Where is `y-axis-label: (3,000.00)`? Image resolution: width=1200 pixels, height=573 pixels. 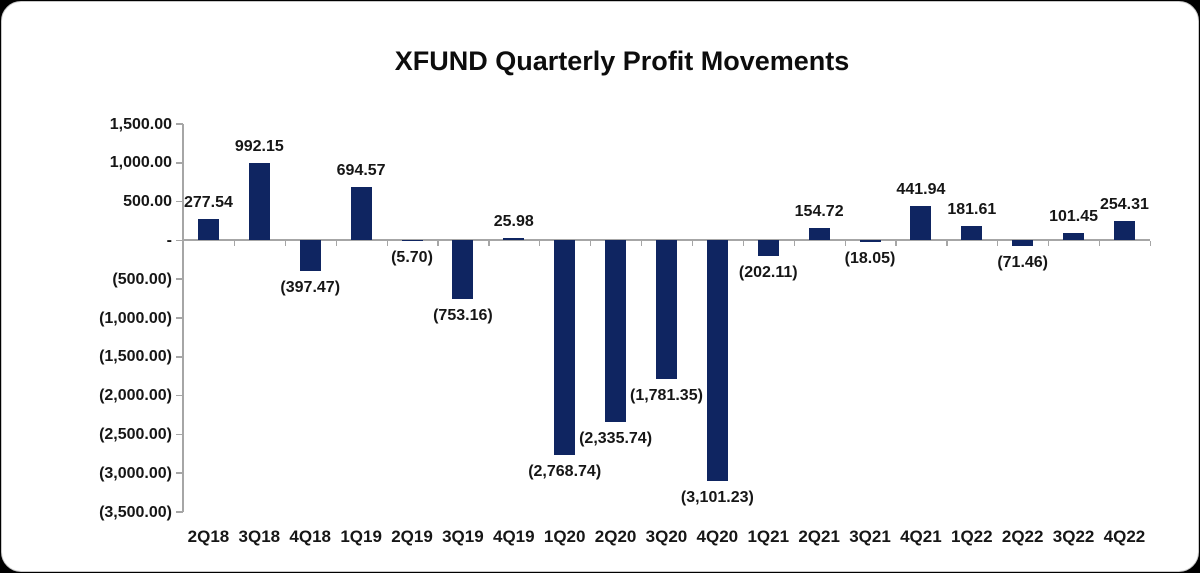
y-axis-label: (3,000.00) is located at coordinates (135, 473).